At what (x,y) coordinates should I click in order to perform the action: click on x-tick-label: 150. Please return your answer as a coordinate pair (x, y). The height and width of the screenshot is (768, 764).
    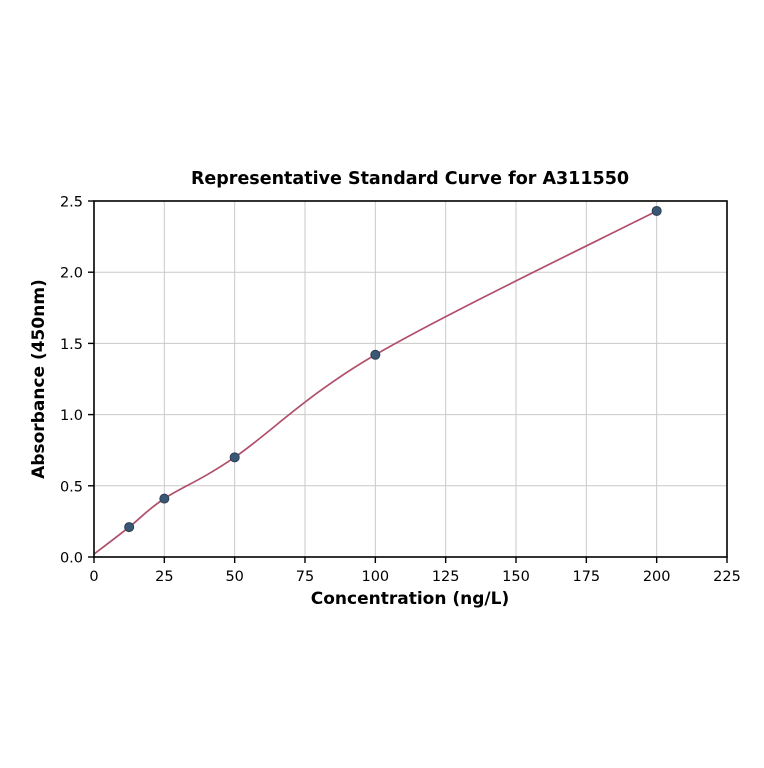
    Looking at the image, I should click on (516, 577).